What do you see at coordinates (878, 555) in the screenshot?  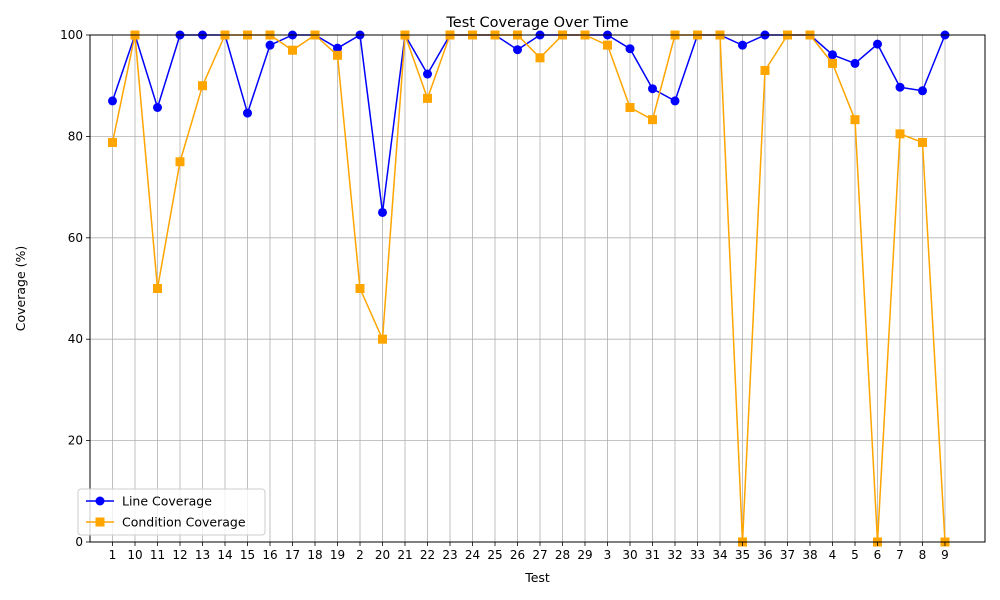 I see `x-tick-label: 6` at bounding box center [878, 555].